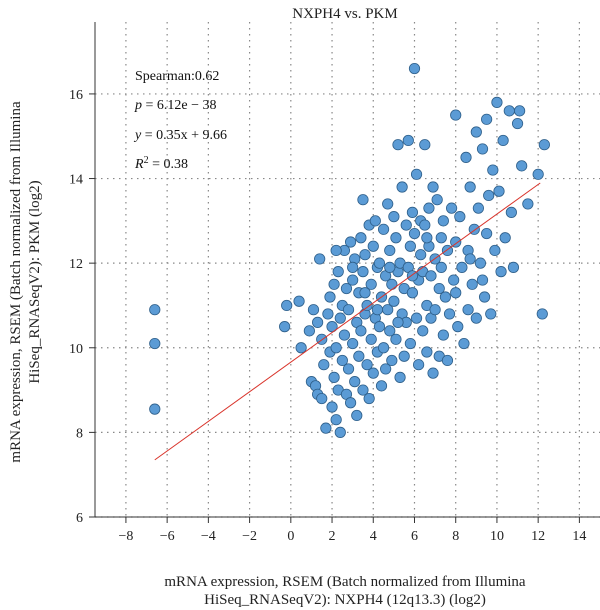  Describe the element at coordinates (373, 536) in the screenshot. I see `x-tick-label: 4` at that location.